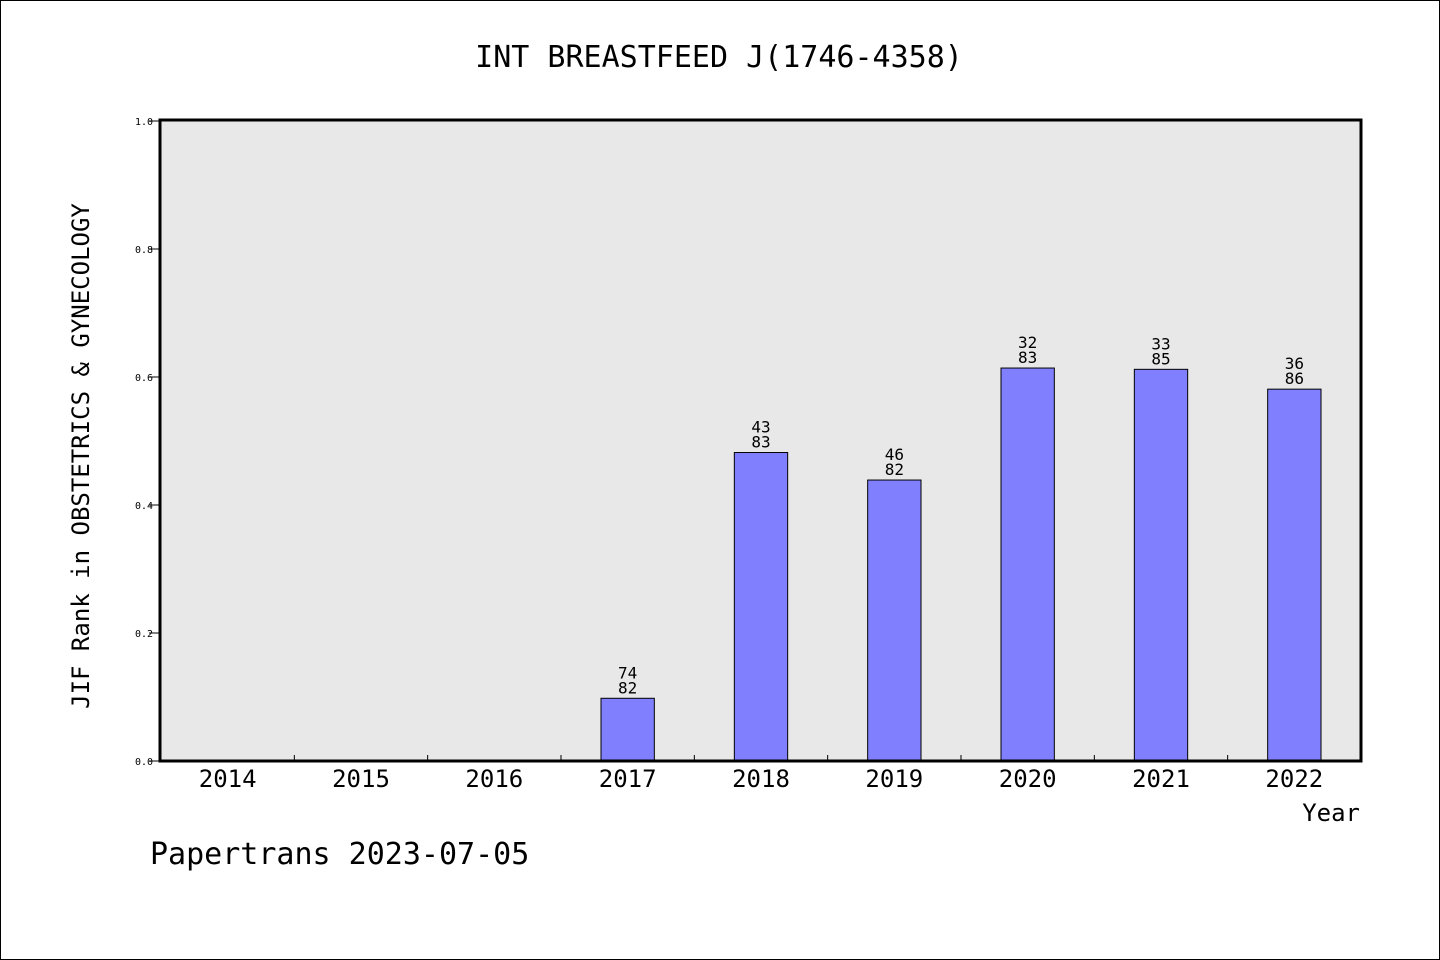  Describe the element at coordinates (628, 779) in the screenshot. I see `x-tick-label: 2017` at that location.